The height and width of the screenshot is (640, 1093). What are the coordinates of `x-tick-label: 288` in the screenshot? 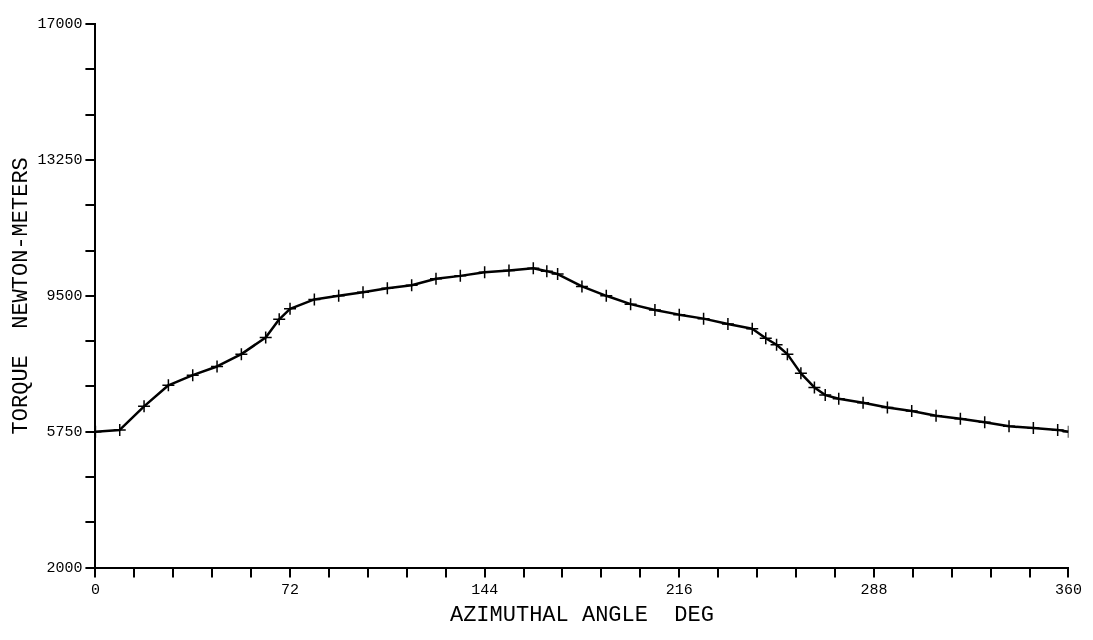 It's located at (874, 590).